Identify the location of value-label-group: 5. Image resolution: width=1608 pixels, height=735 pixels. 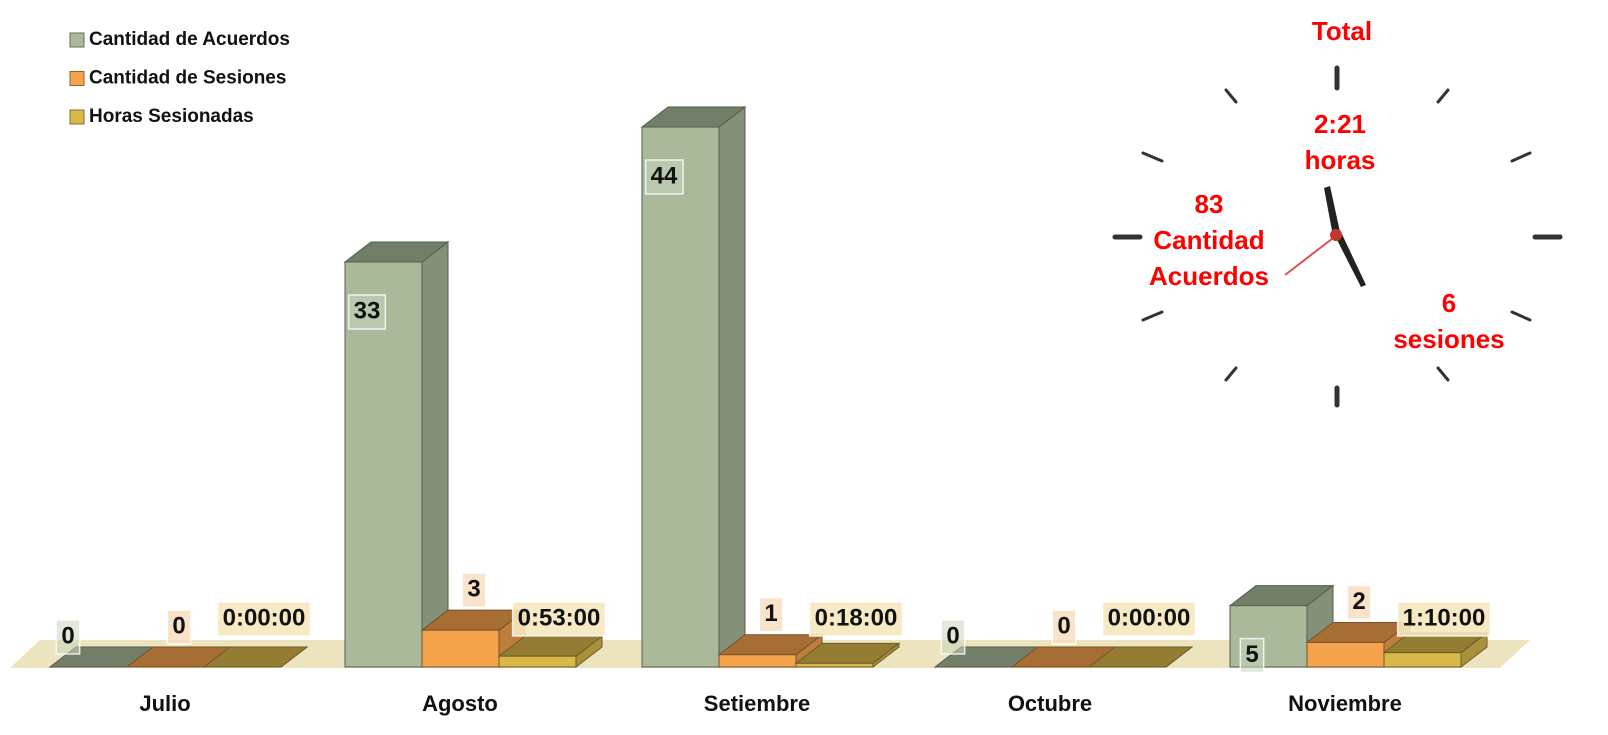
(1252, 655).